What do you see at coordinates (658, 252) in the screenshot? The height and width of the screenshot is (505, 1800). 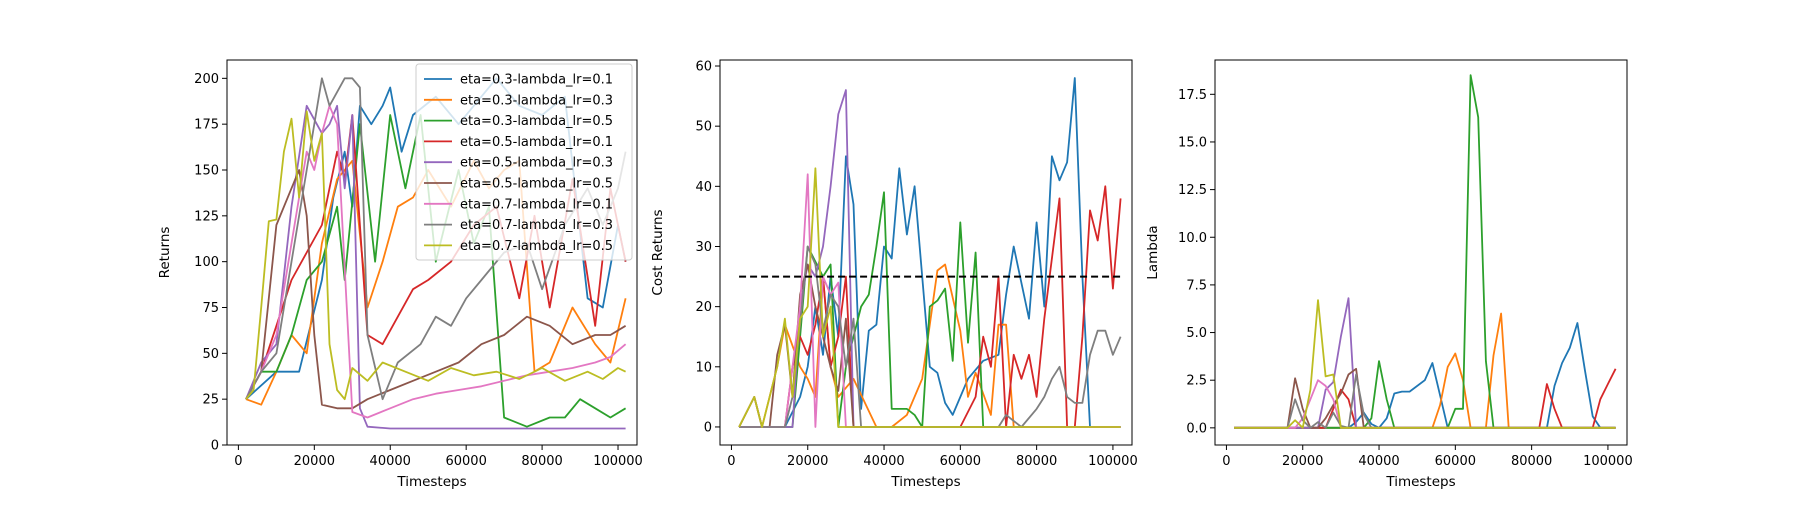 I see `y-axis-label: Cost Returns` at bounding box center [658, 252].